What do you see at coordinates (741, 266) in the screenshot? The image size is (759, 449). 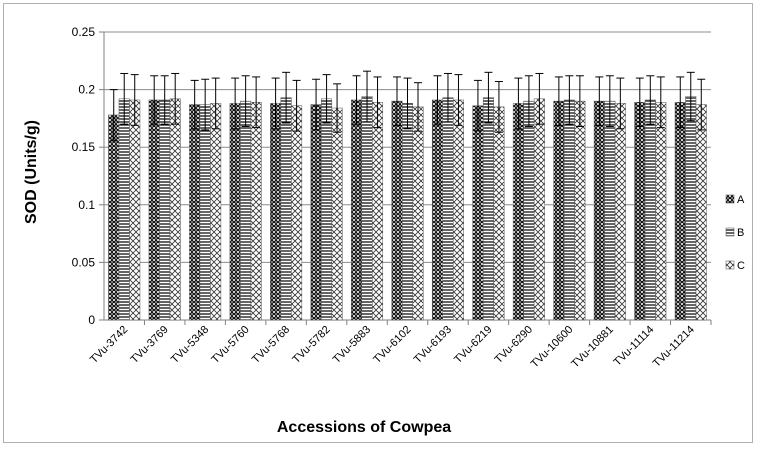 I see `legend-label-c: C` at bounding box center [741, 266].